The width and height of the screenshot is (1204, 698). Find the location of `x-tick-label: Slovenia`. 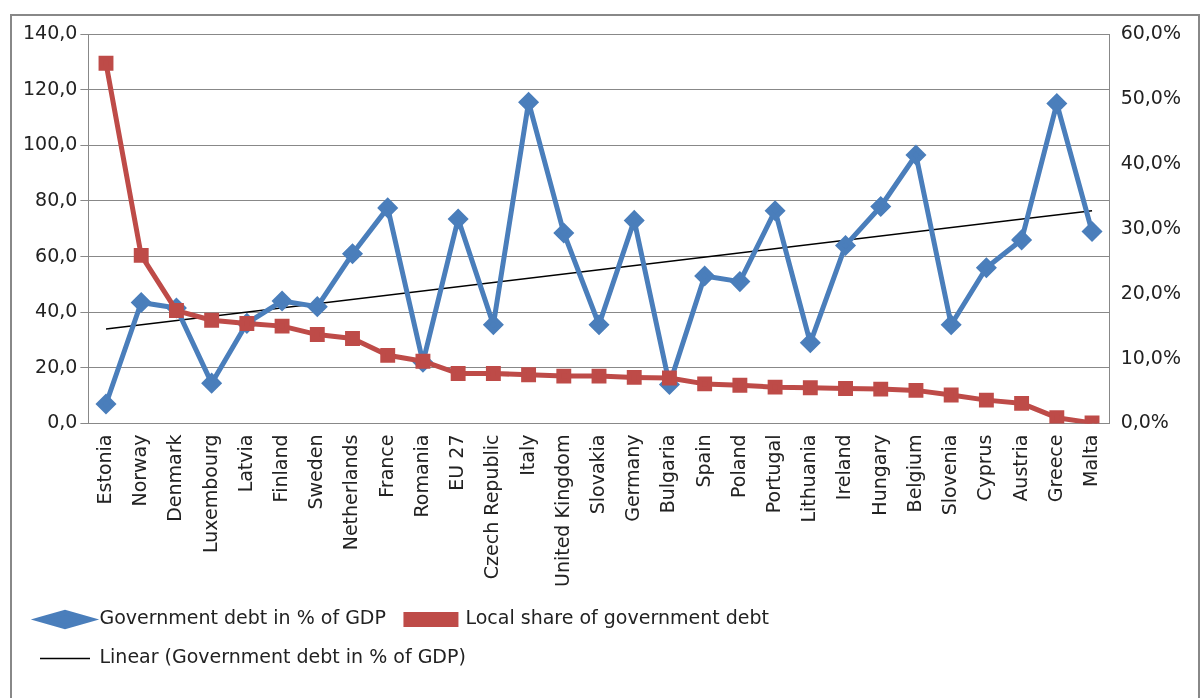

x-tick-label: Slovenia is located at coordinates (949, 475).